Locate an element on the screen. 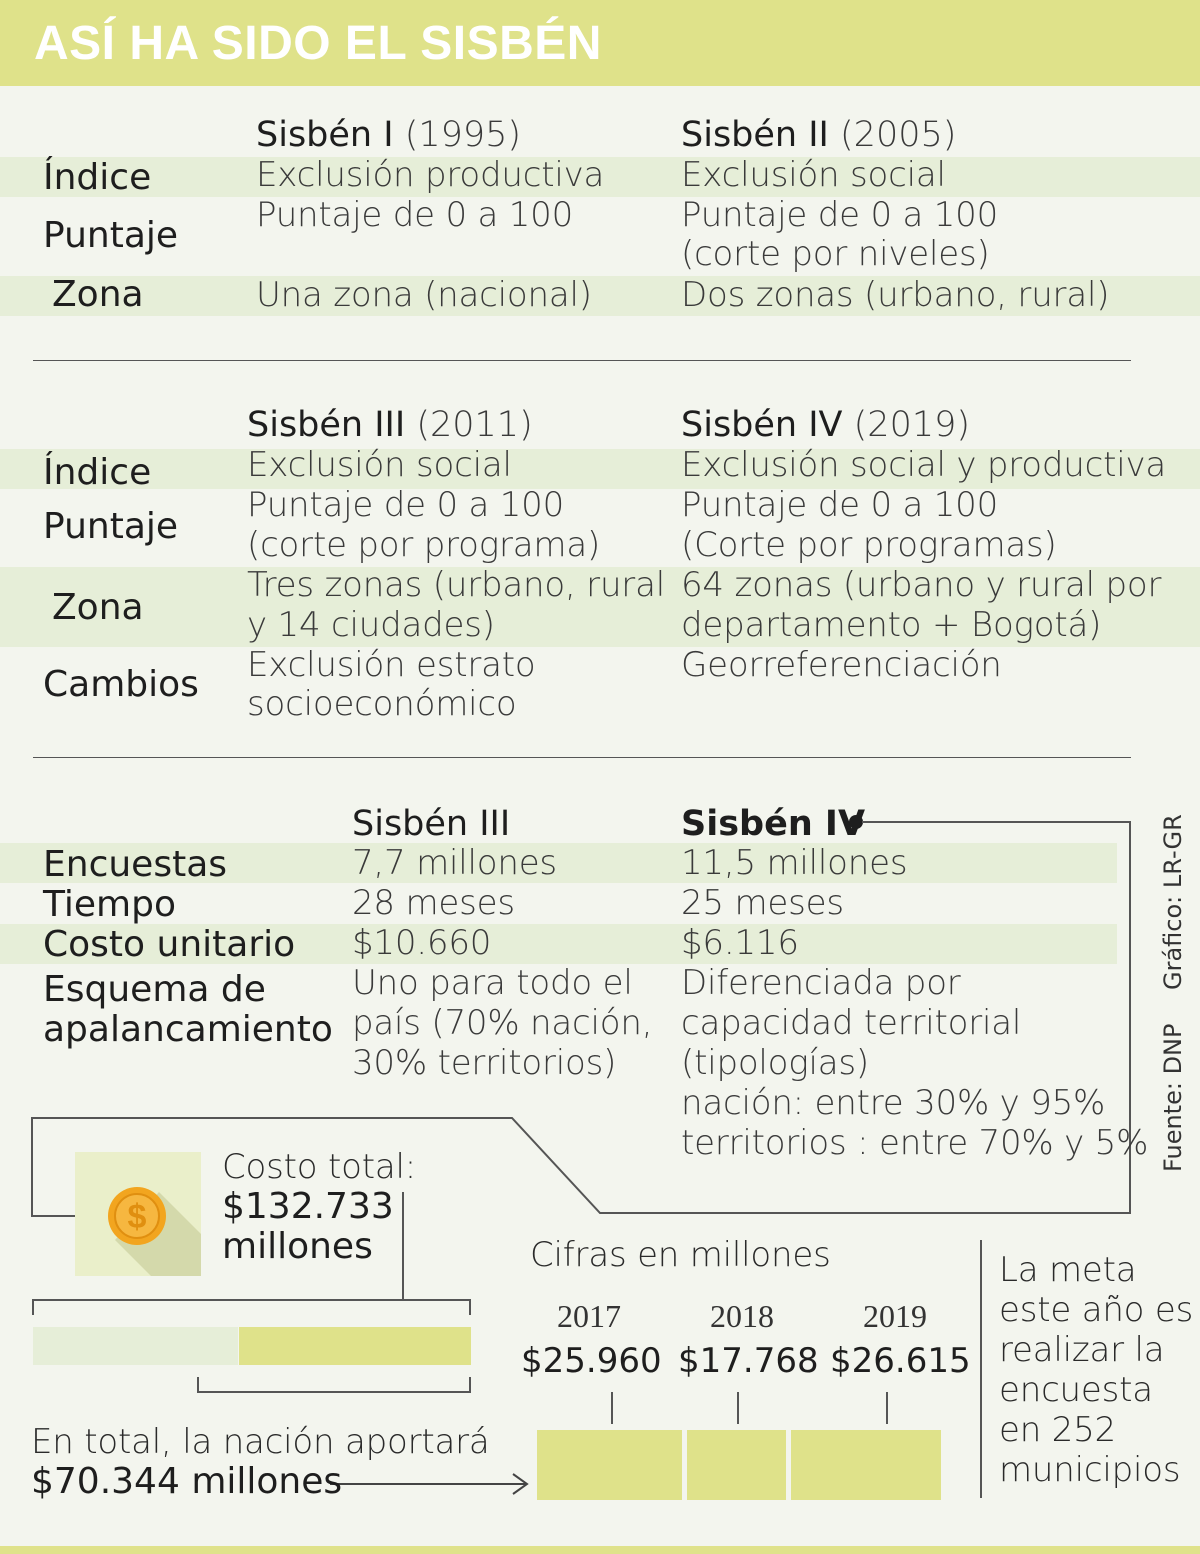  cell-value: Diferenciada por is located at coordinates (821, 983).